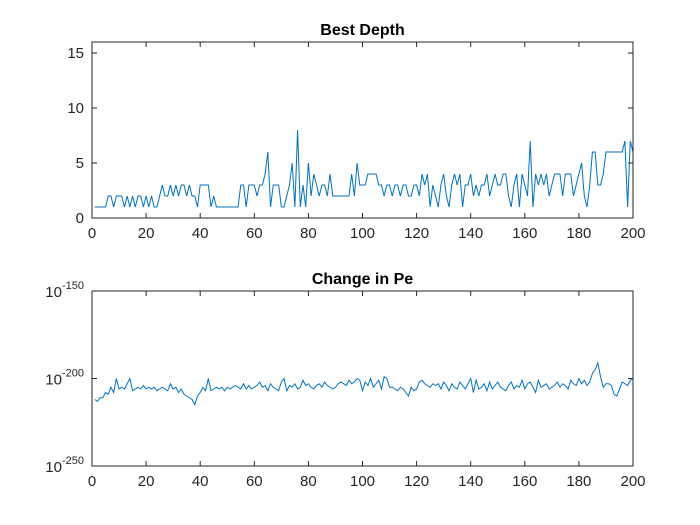  Describe the element at coordinates (362, 30) in the screenshot. I see `chart-title: Best Depth` at that location.